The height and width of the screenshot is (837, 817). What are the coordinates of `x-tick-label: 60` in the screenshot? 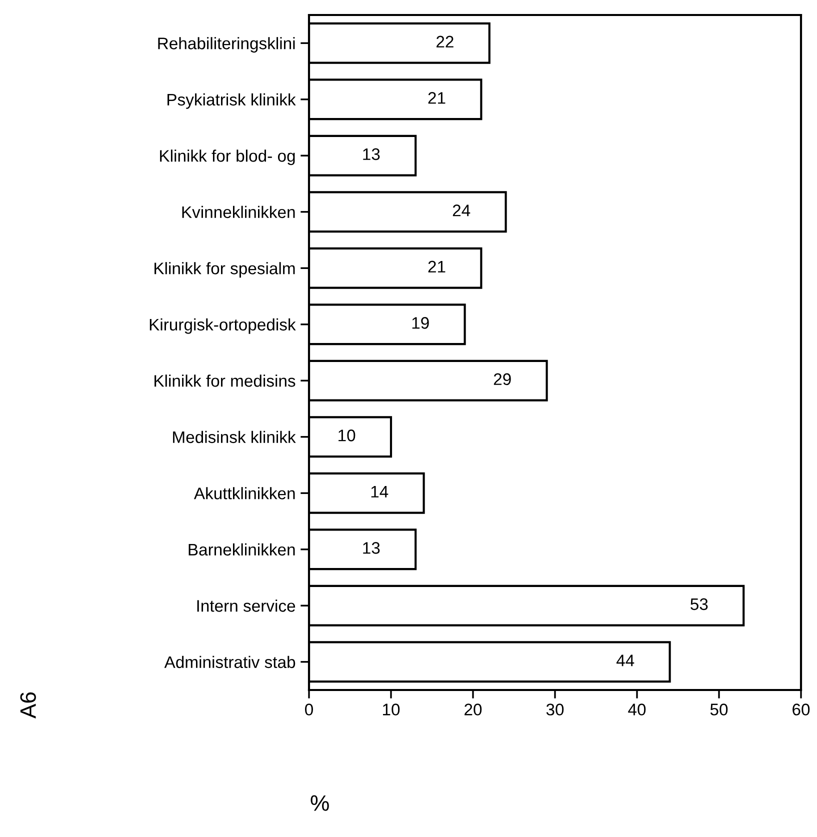 It's located at (801, 710).